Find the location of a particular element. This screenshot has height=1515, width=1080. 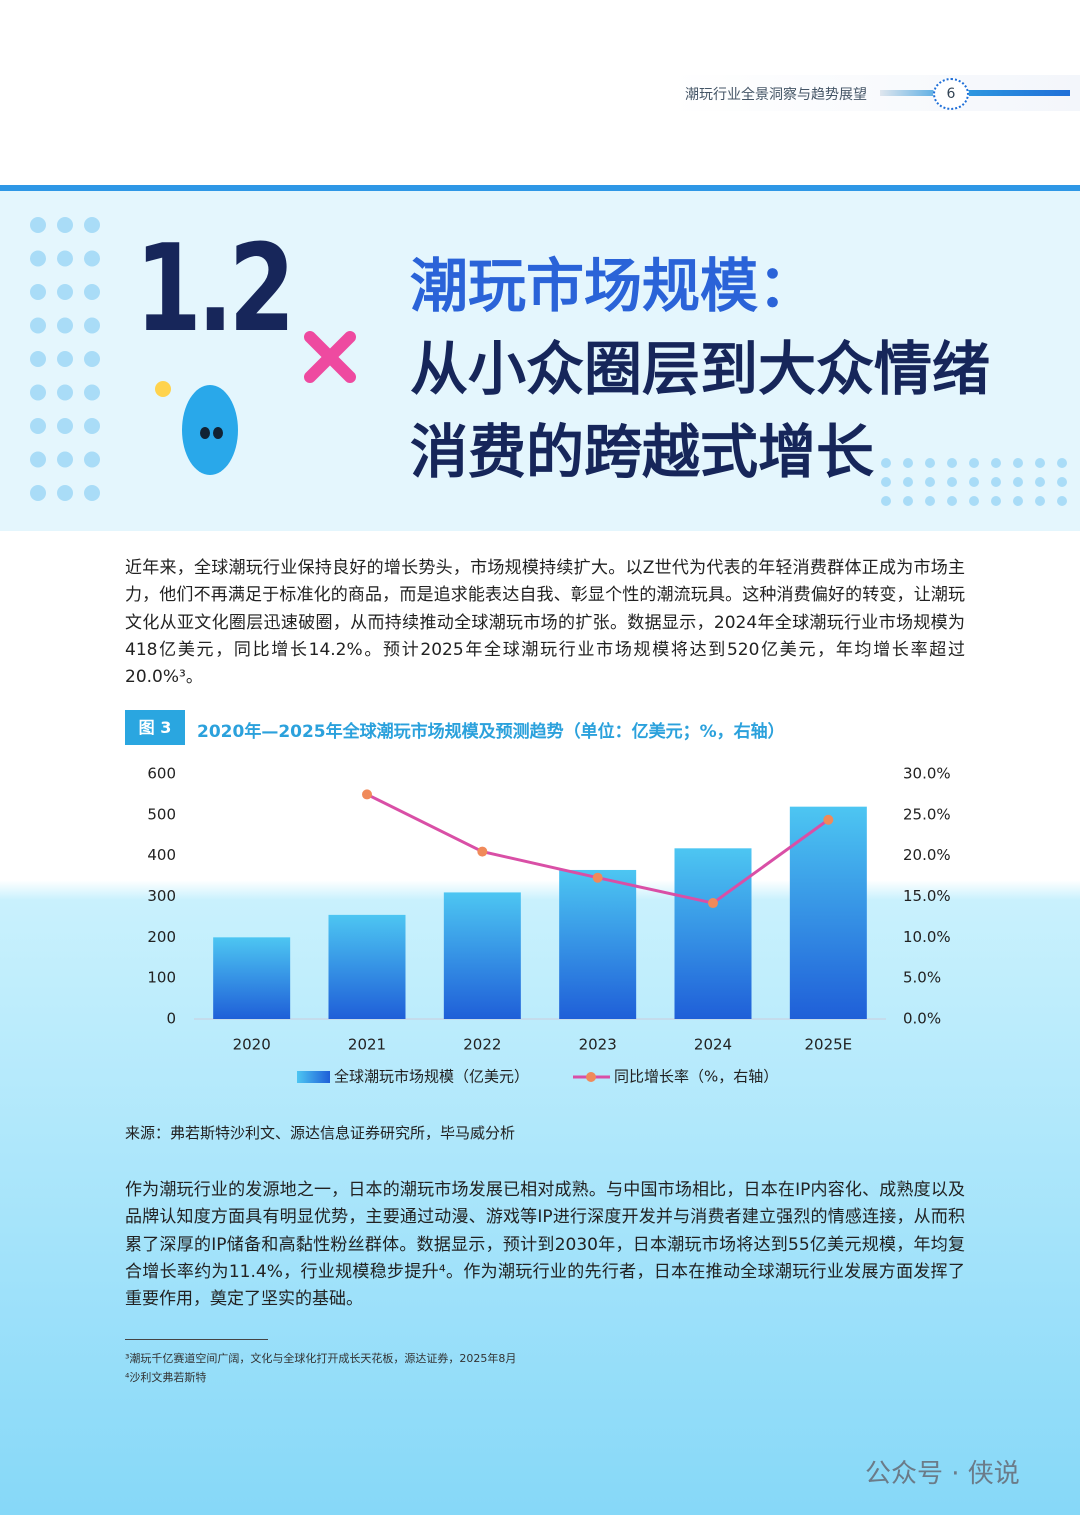

x-tick-label: 2020 is located at coordinates (252, 1045).